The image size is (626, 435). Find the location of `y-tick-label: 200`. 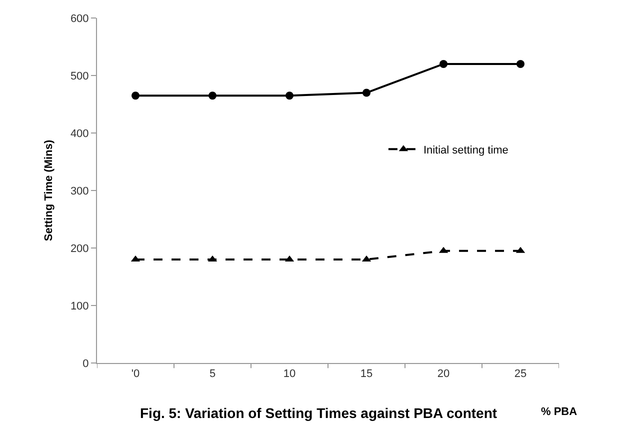

y-tick-label: 200 is located at coordinates (79, 248).